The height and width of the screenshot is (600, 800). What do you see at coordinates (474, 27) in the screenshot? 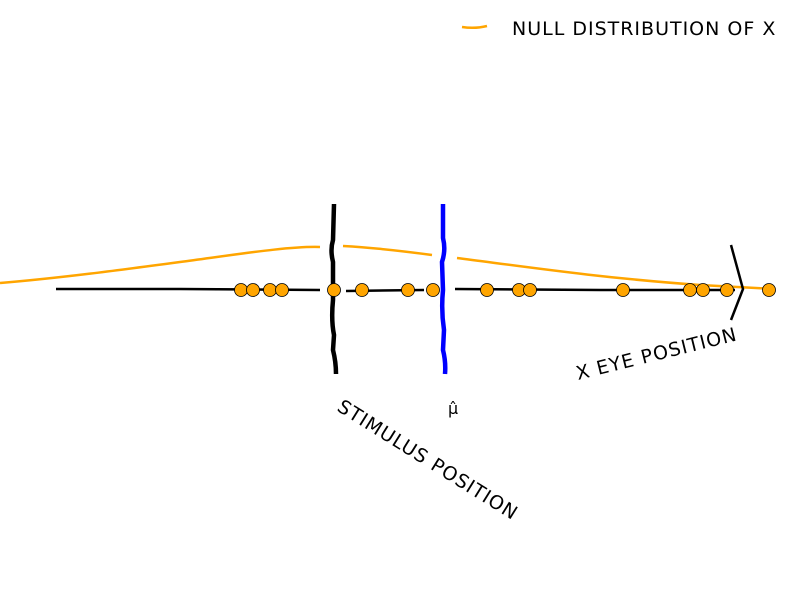
I see `legend-swatch` at bounding box center [474, 27].